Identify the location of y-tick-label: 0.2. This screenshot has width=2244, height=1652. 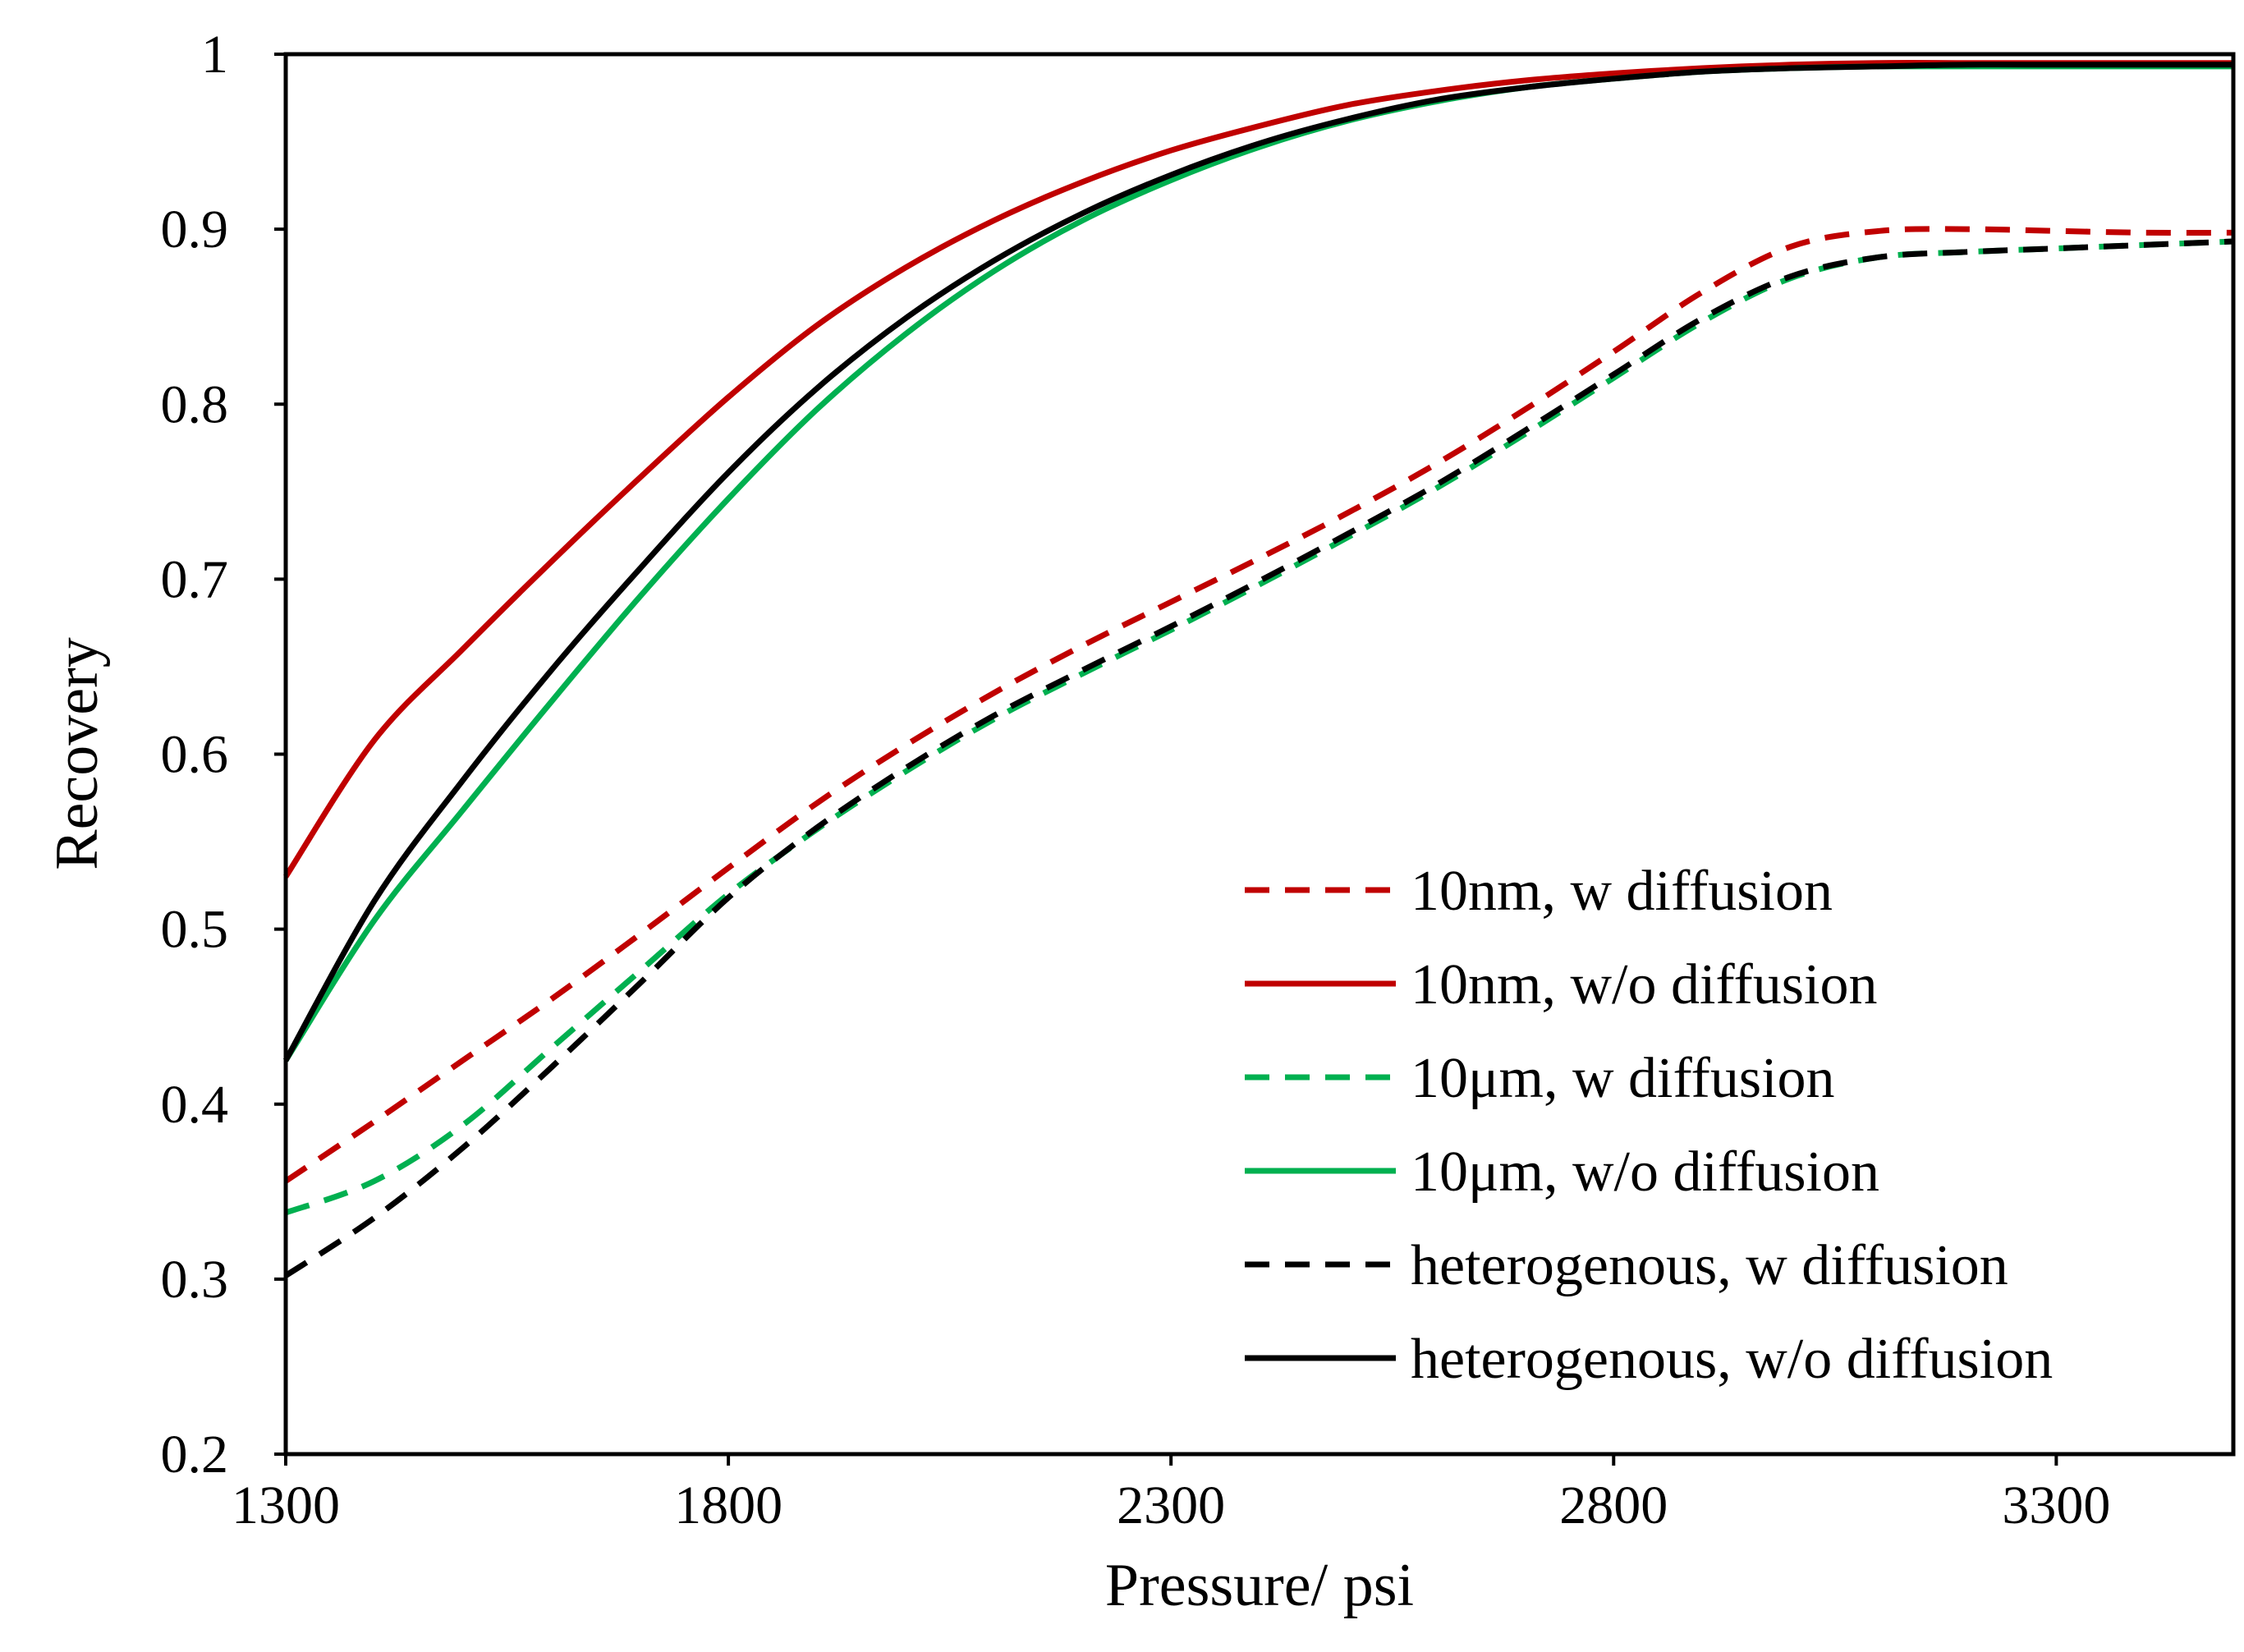
(195, 1455).